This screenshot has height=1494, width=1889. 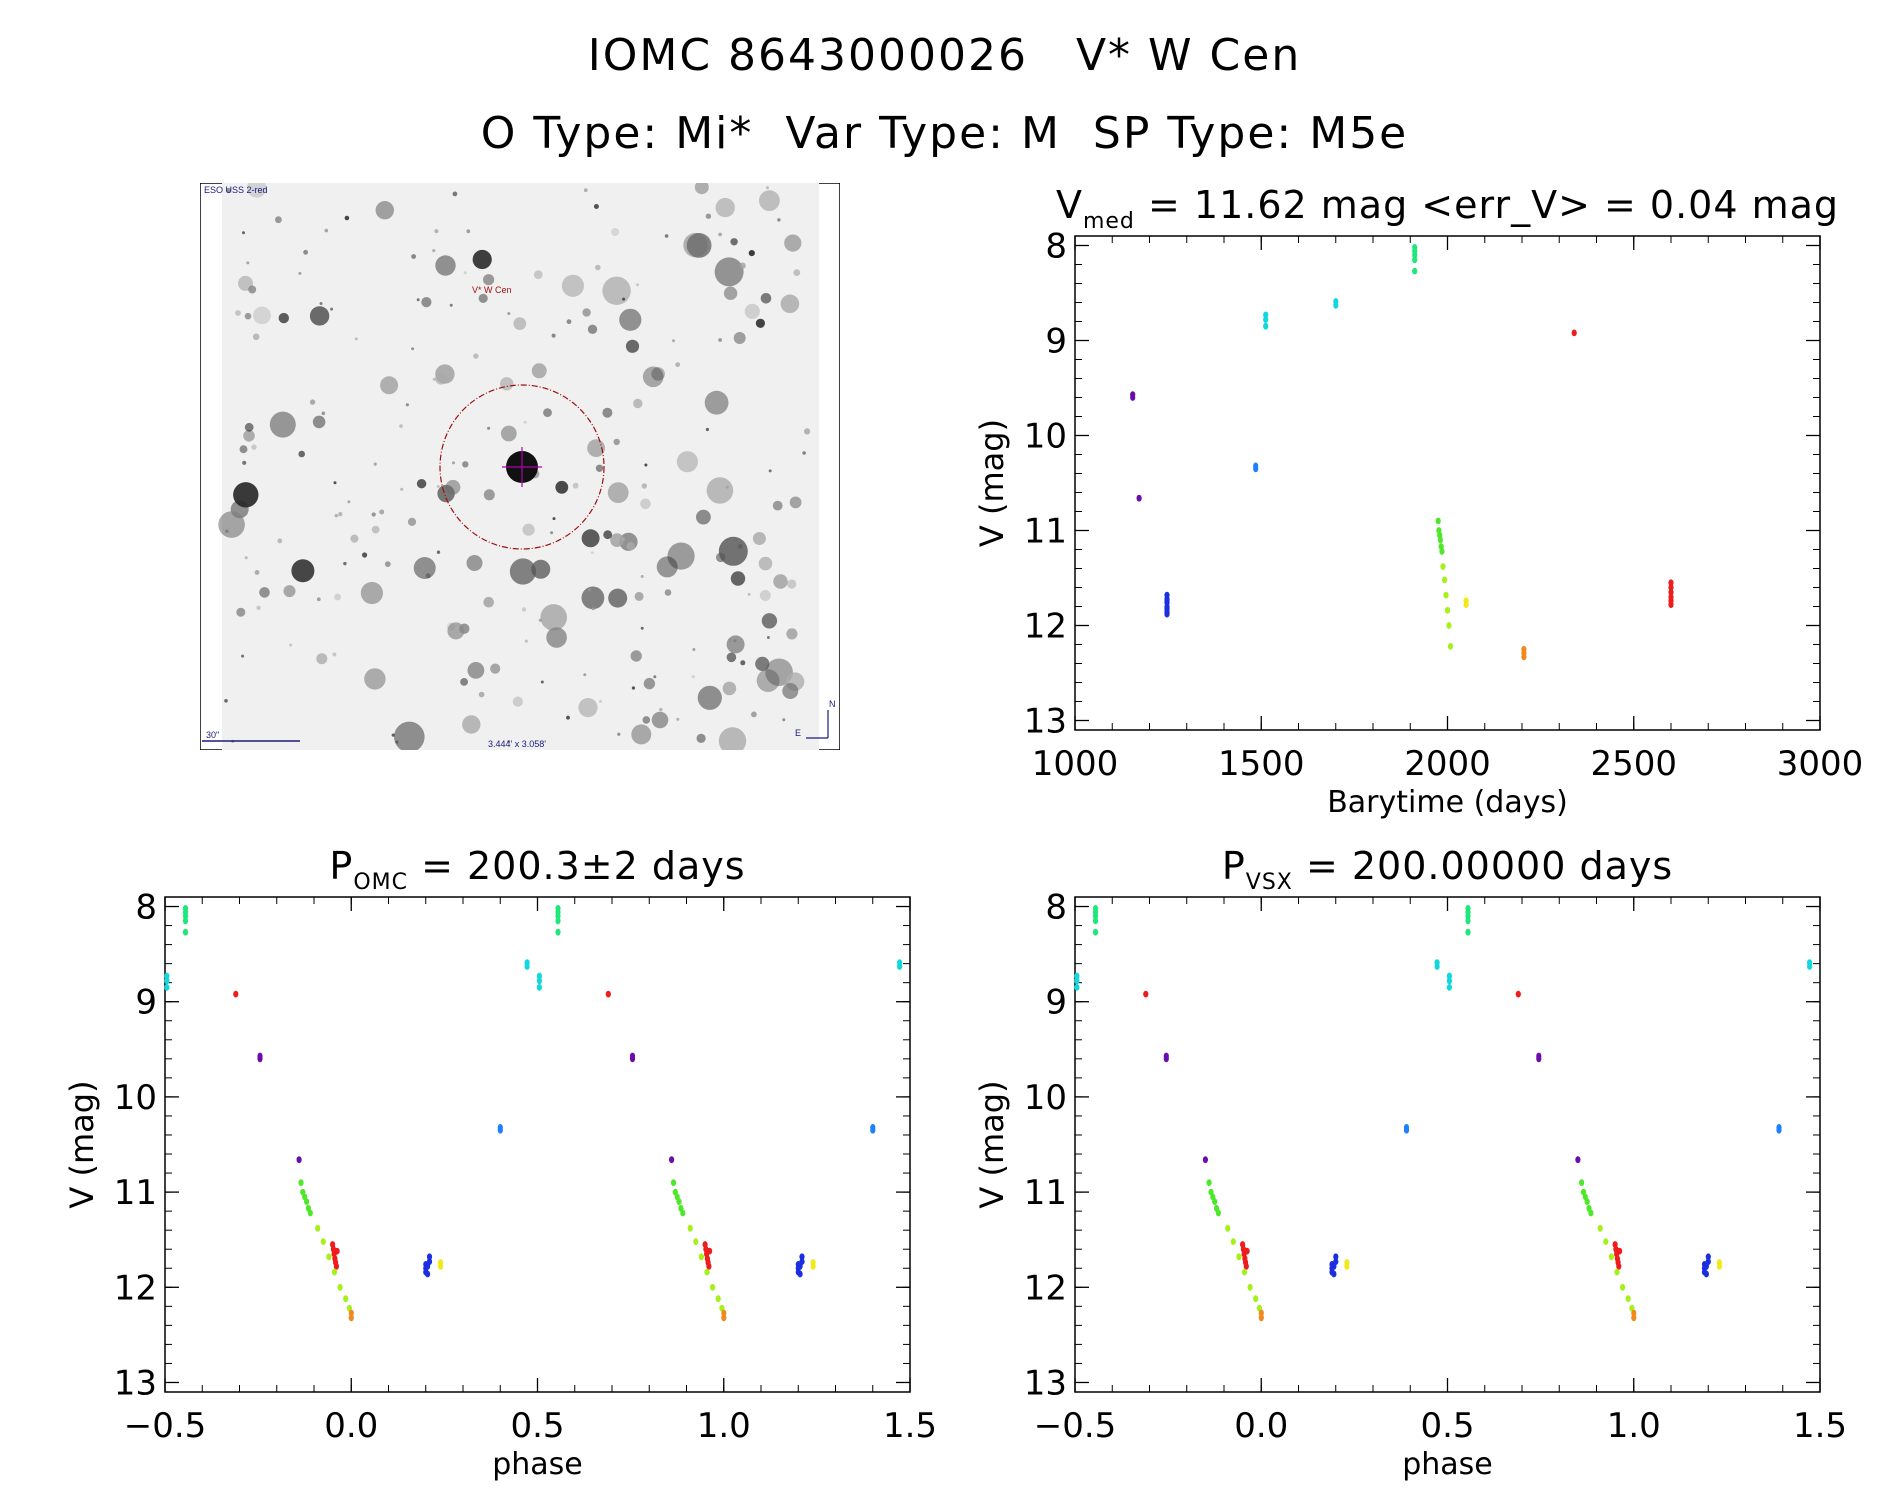 I want to click on y-axis-label: V (mag), so click(x=82, y=1144).